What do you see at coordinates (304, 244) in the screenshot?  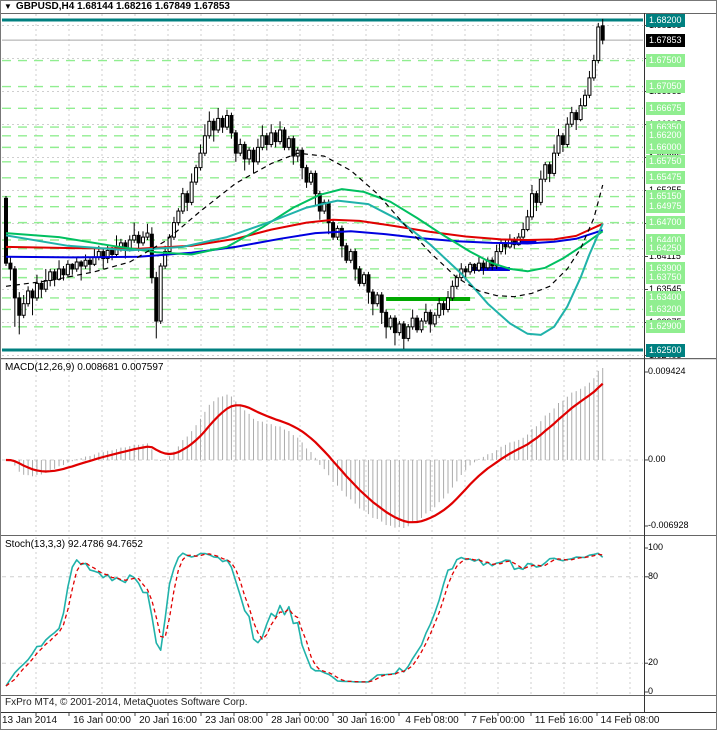 I see `ma-blue` at bounding box center [304, 244].